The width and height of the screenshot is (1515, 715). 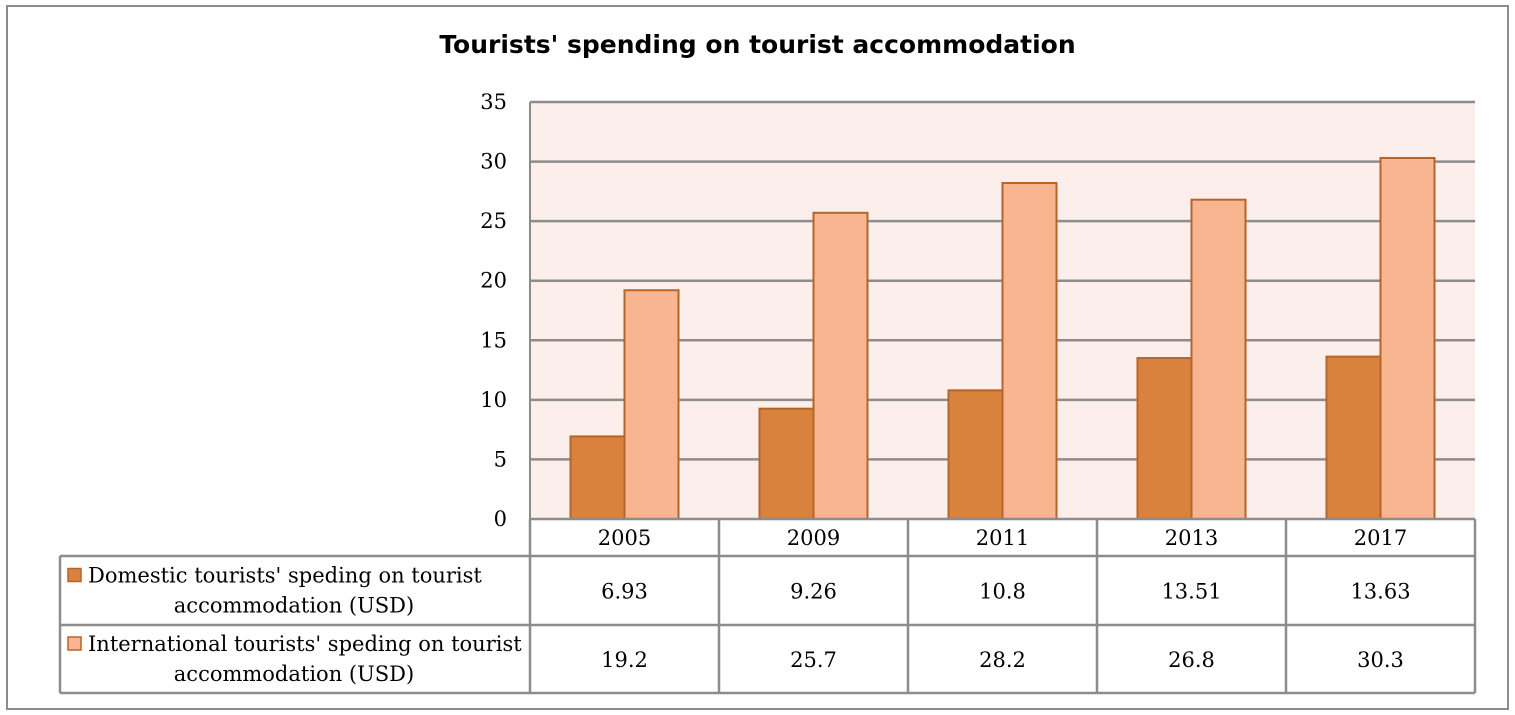 I want to click on data-table-cell: 26.8, so click(x=1191, y=660).